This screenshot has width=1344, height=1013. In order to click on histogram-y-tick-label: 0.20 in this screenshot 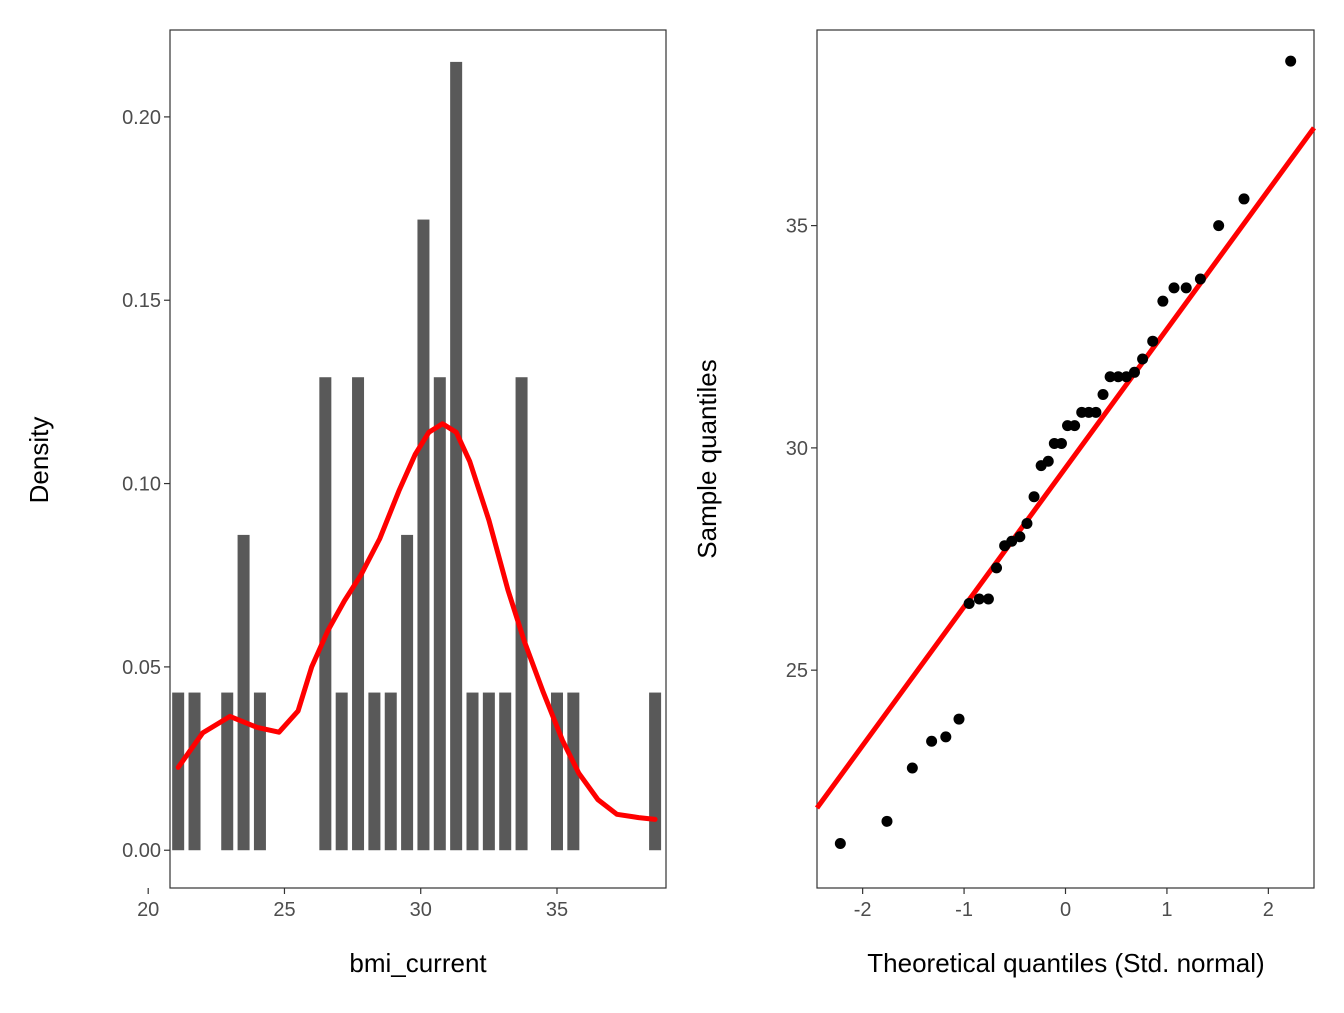, I will do `click(141, 118)`.